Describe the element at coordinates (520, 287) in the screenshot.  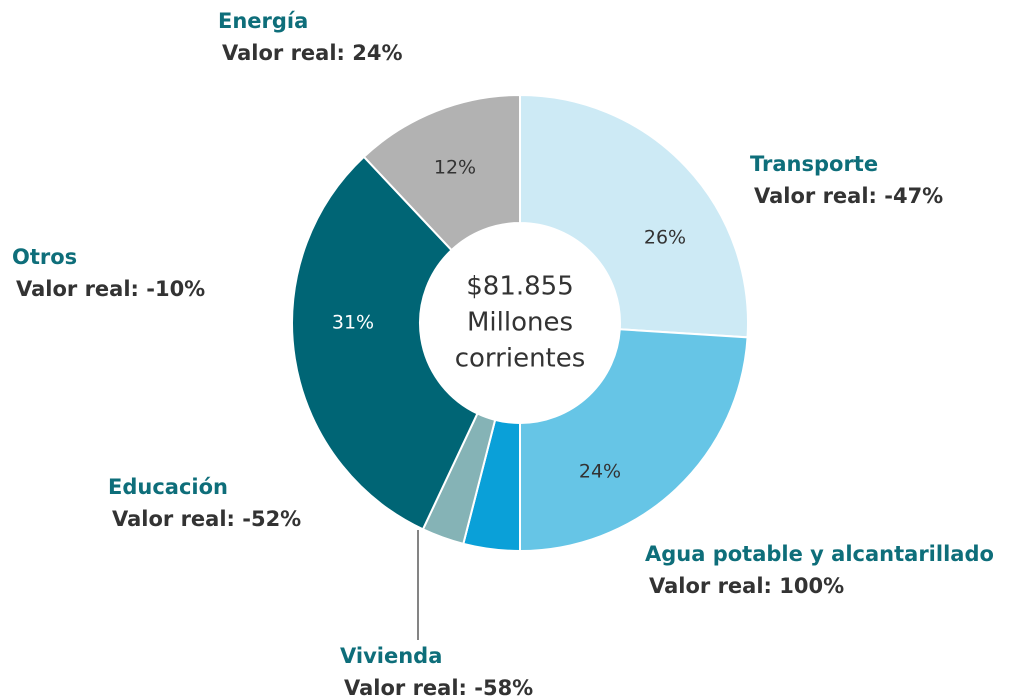
I see `center-label: $81.855` at that location.